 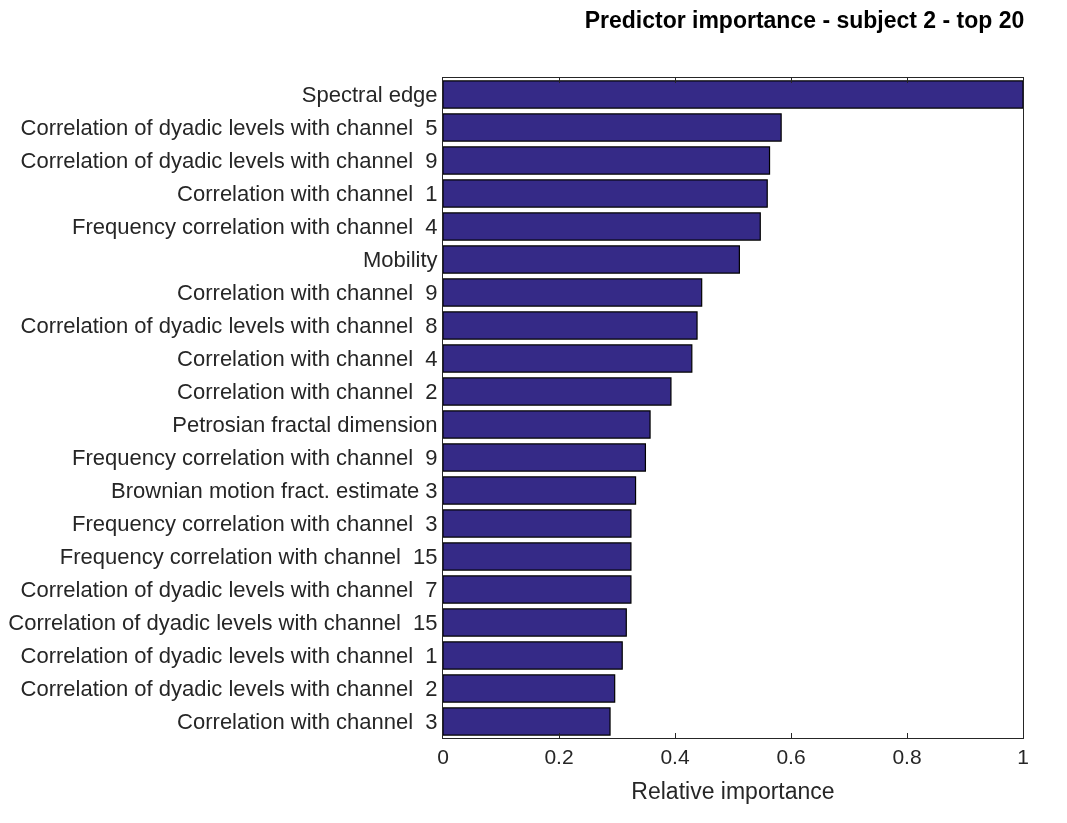 I want to click on x-tick-label: 0.6, so click(x=791, y=757).